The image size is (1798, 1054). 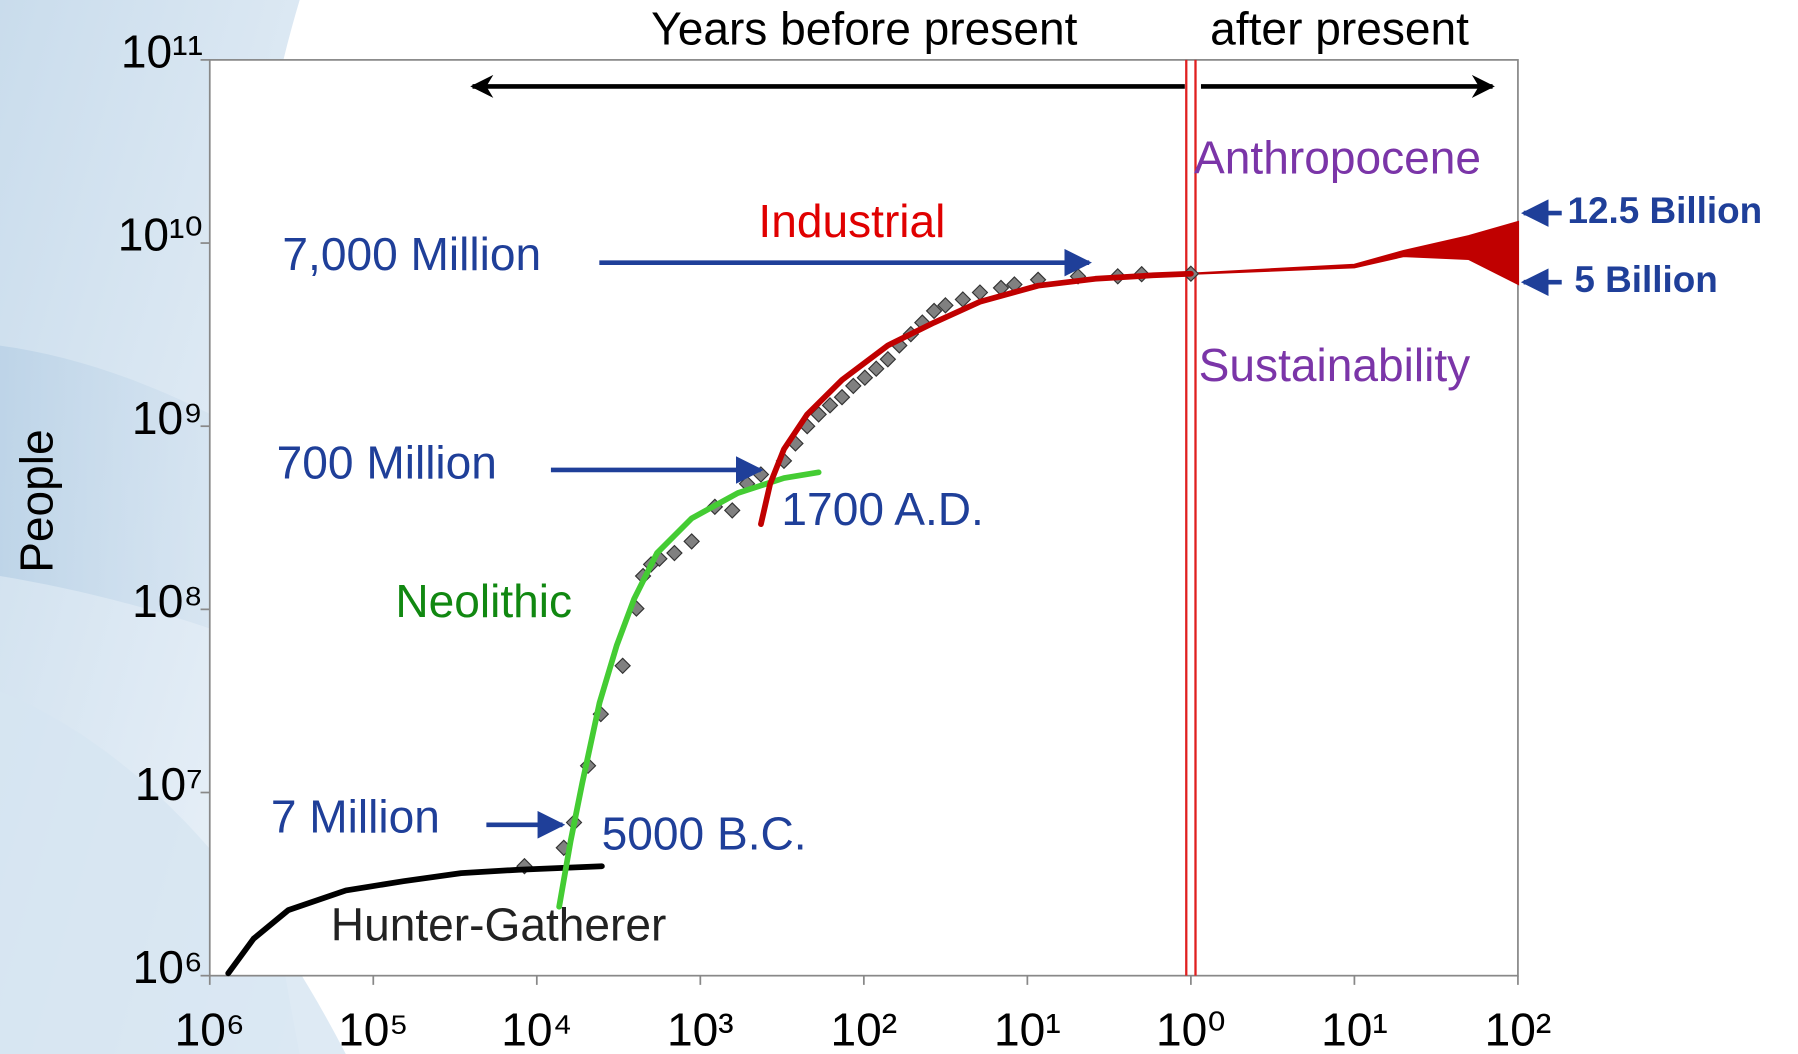 What do you see at coordinates (1355, 253) in the screenshot?
I see `projection-band` at bounding box center [1355, 253].